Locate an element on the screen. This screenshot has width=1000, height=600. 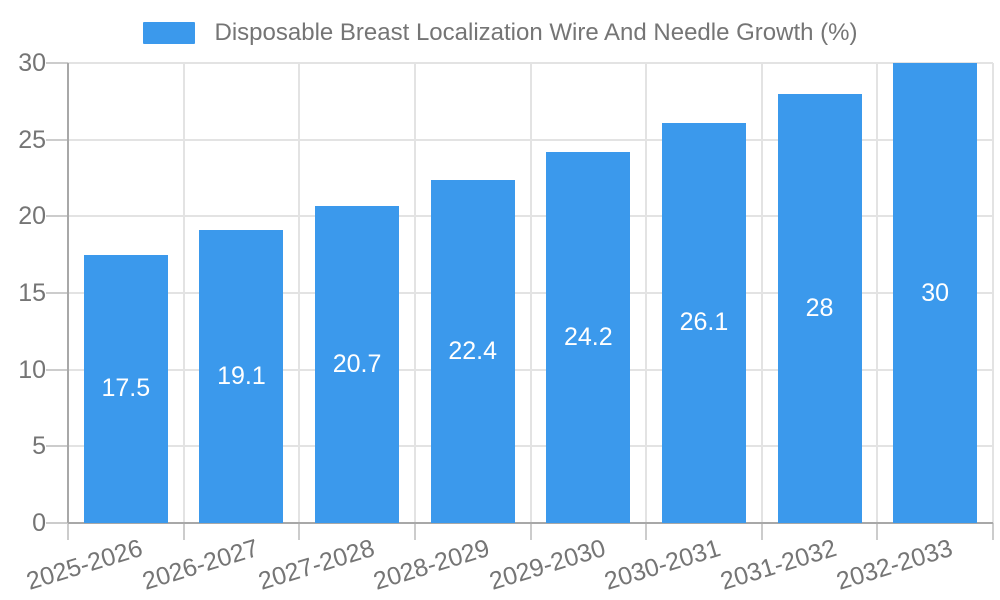
x-axis-tick-label: 2032-2033 is located at coordinates (894, 565).